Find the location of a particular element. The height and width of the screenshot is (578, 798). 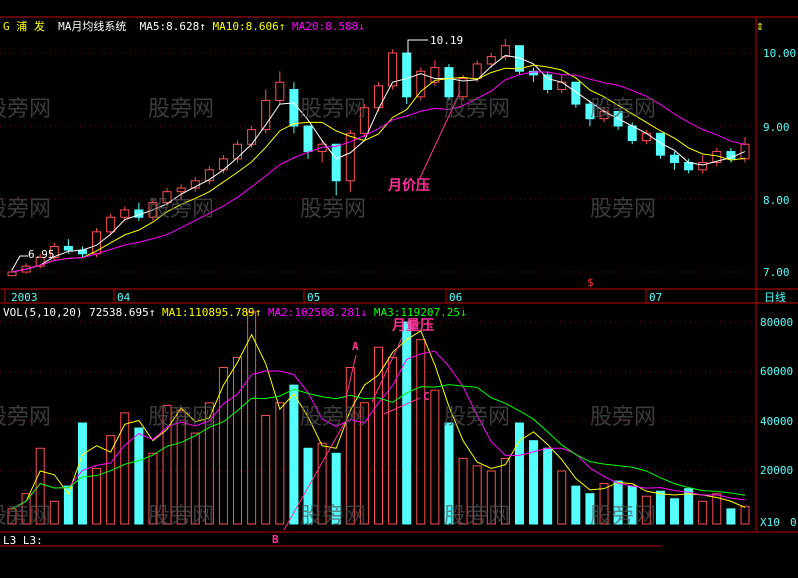

volume-tick: 60000 is located at coordinates (777, 371).